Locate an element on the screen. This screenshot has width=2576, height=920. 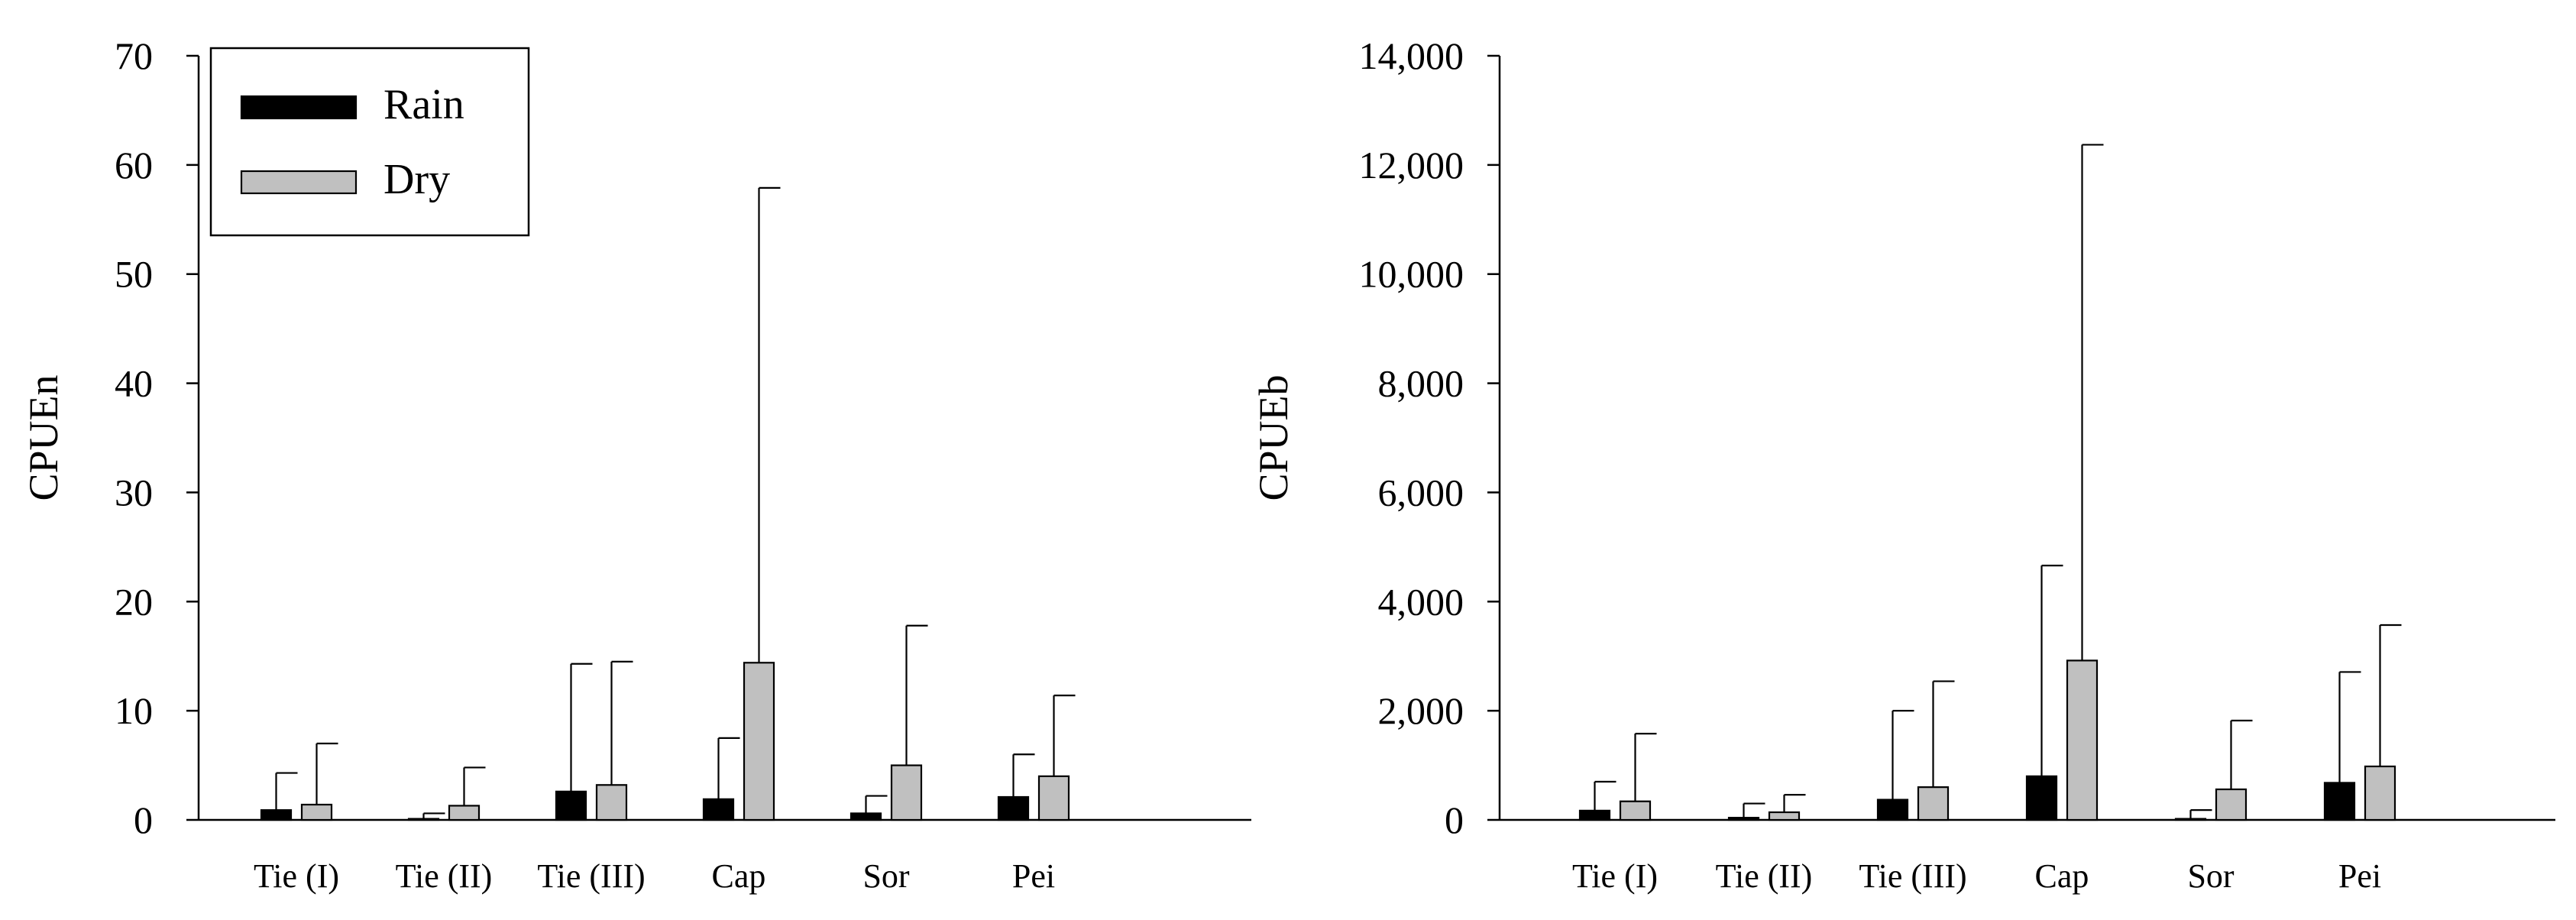
y-tick-label: 2,000 is located at coordinates (1421, 710).